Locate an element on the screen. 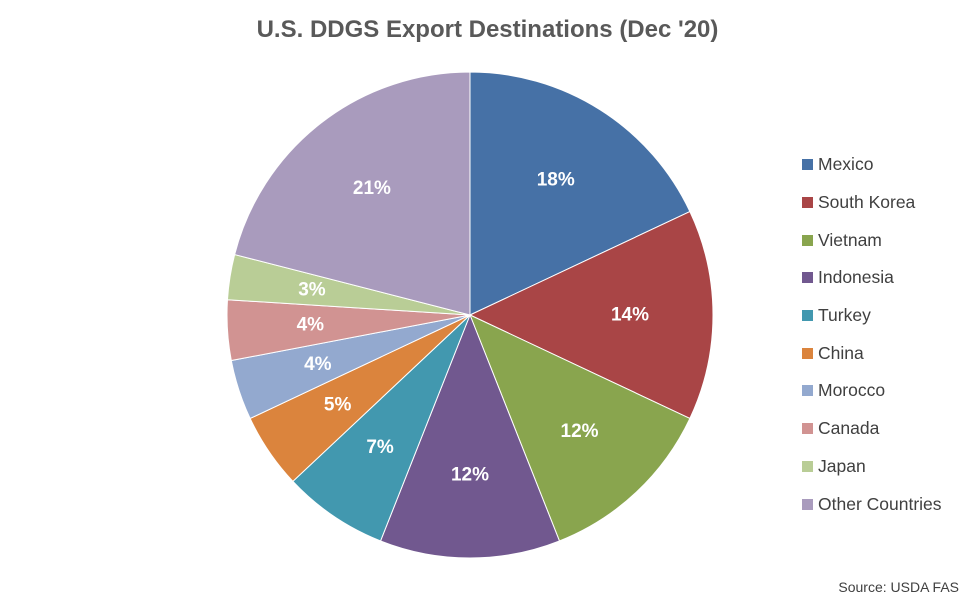  legend-label: South Korea is located at coordinates (867, 202).